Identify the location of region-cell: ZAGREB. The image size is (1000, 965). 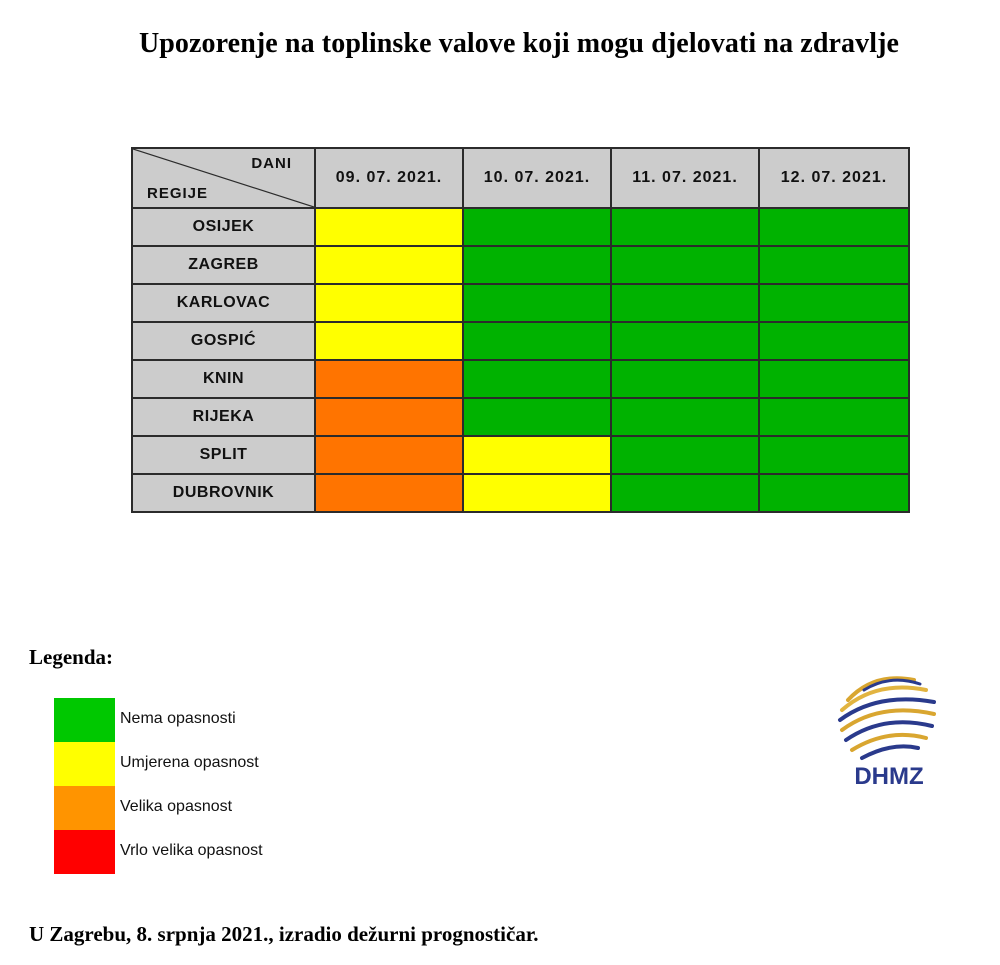
(223, 265).